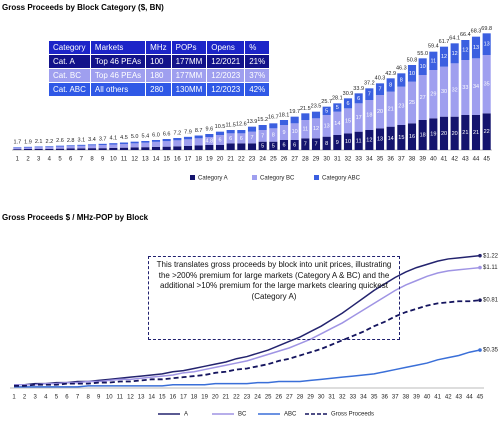 This screenshot has width=500, height=427. Describe the element at coordinates (67, 398) in the screenshot. I see `x-tick-label: 6` at that location.